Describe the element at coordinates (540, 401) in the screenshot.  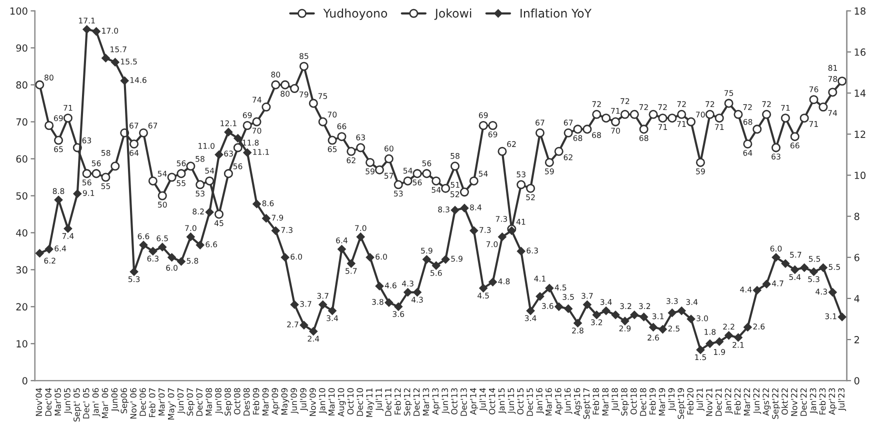
I see `x-tick-label: Jan'16` at that location.